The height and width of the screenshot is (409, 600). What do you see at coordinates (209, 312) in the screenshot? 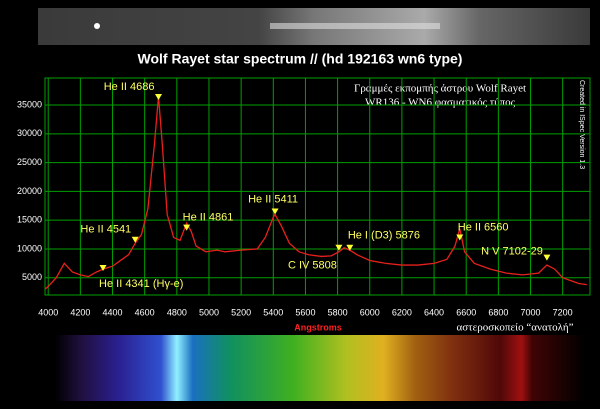
I see `x-tick-label: 5000` at bounding box center [209, 312].